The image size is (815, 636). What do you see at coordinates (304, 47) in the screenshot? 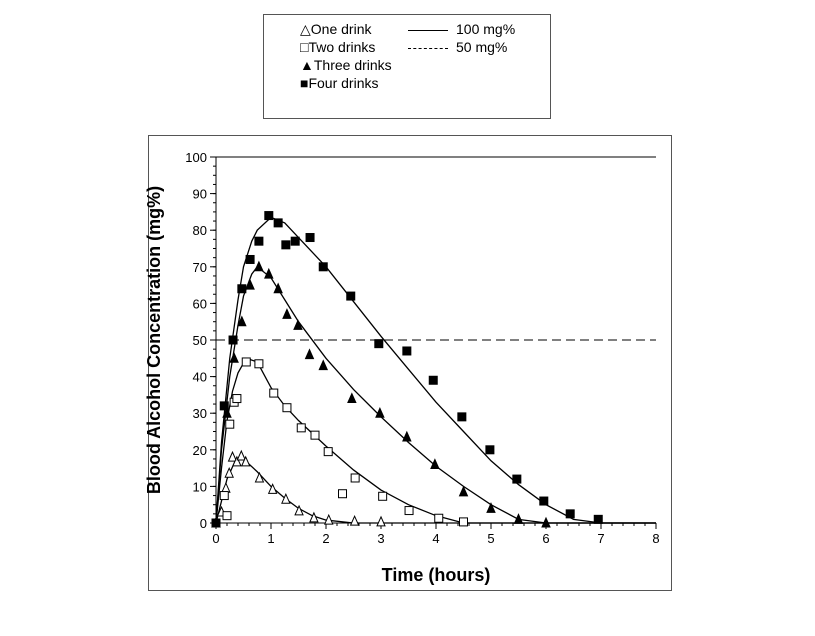
I see `open-square-icon: □` at bounding box center [304, 47].